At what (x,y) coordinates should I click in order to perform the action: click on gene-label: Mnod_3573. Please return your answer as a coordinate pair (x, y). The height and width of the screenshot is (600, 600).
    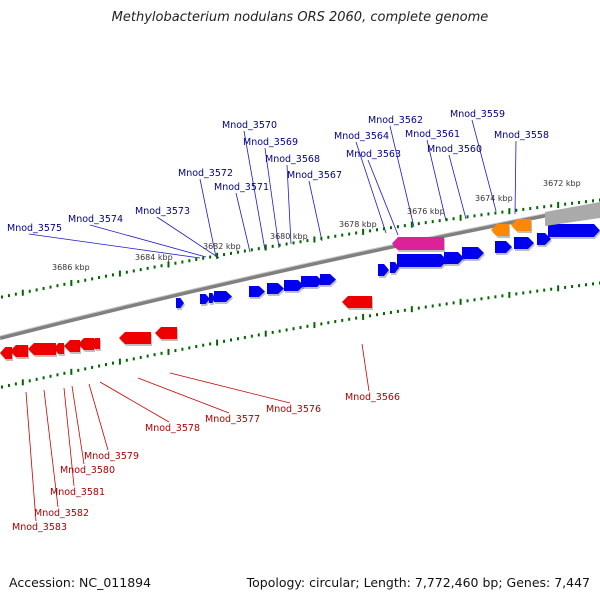
    Looking at the image, I should click on (162, 211).